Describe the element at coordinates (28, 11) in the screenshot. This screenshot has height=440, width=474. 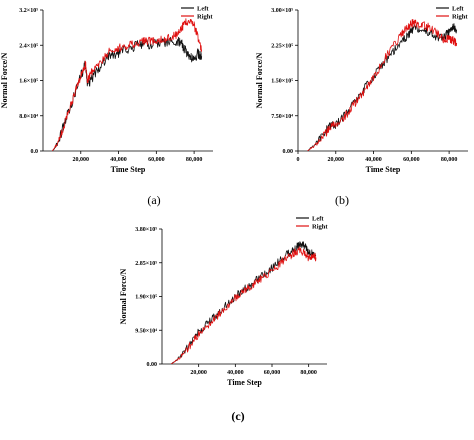
I see `y-tick-label: 3.2×10⁵` at that location.